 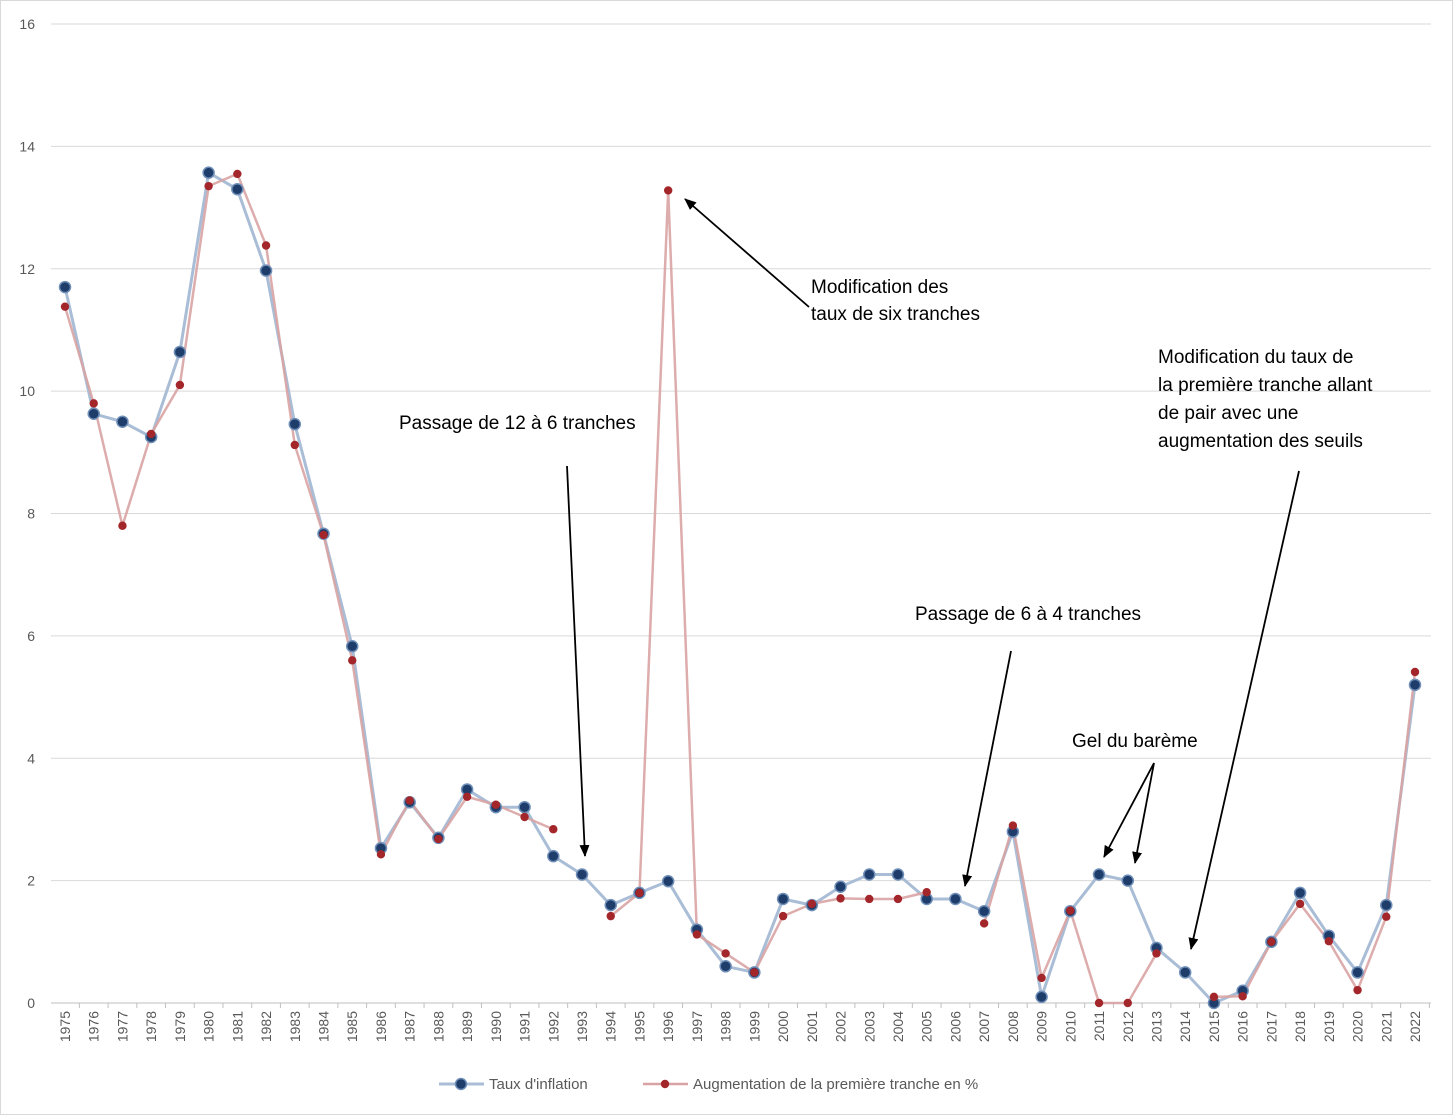 What do you see at coordinates (180, 1026) in the screenshot?
I see `x-tick-label: 1979` at bounding box center [180, 1026].